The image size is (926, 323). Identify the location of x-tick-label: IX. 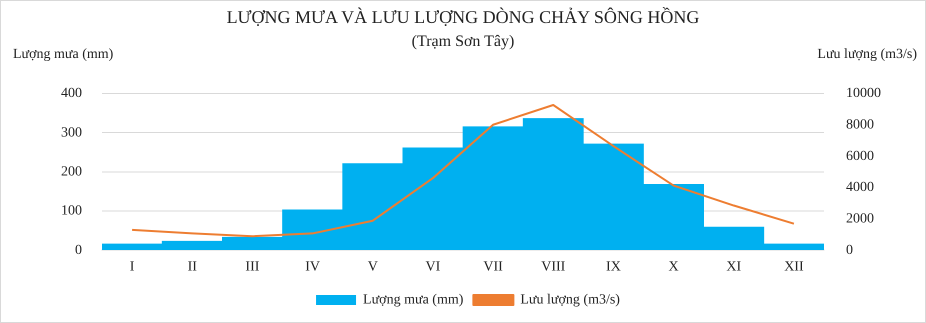
(613, 266).